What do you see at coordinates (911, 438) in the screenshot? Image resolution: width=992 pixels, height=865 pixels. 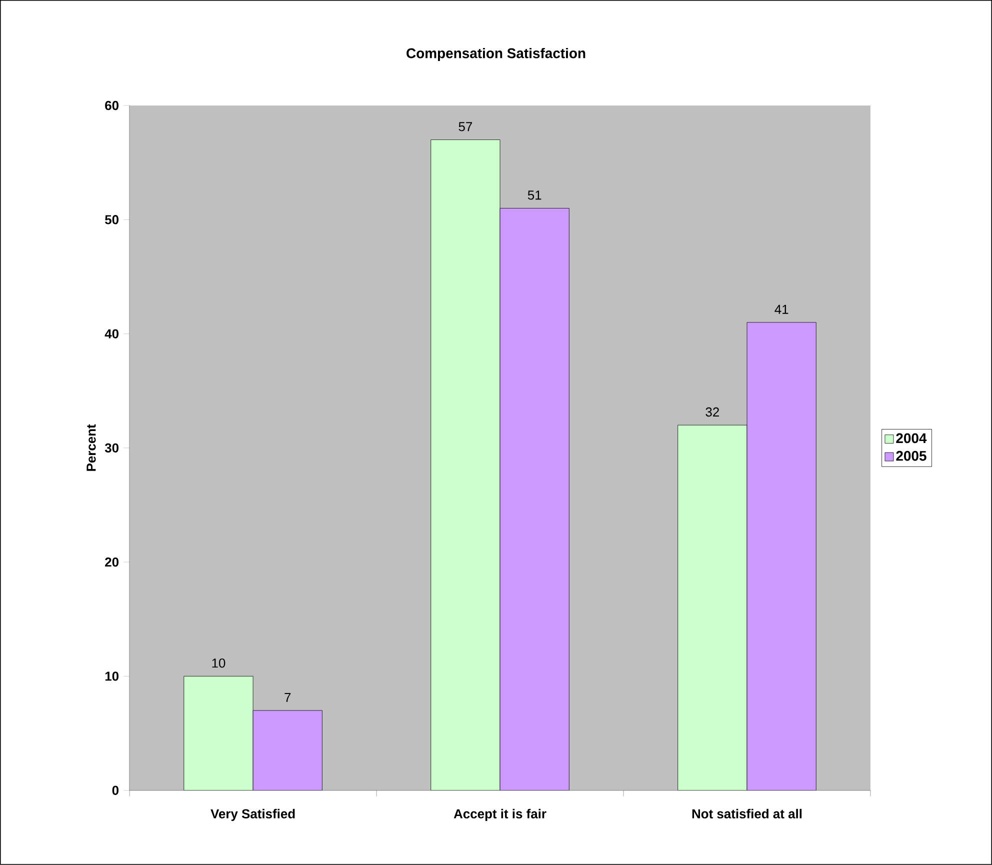 I see `legend-label: 2004` at bounding box center [911, 438].